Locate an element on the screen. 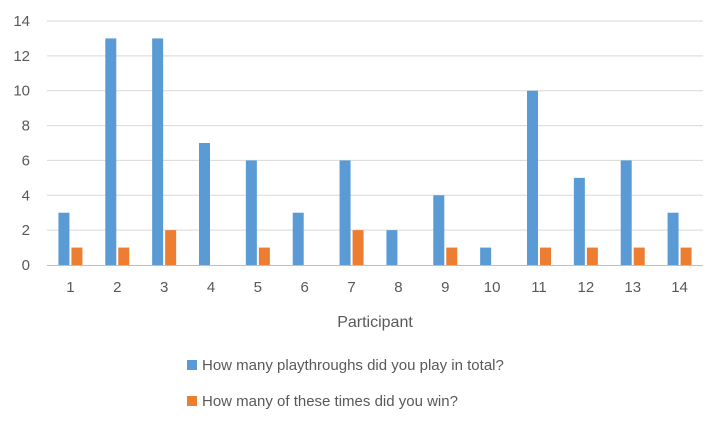  x-tick-label: 7 is located at coordinates (351, 287).